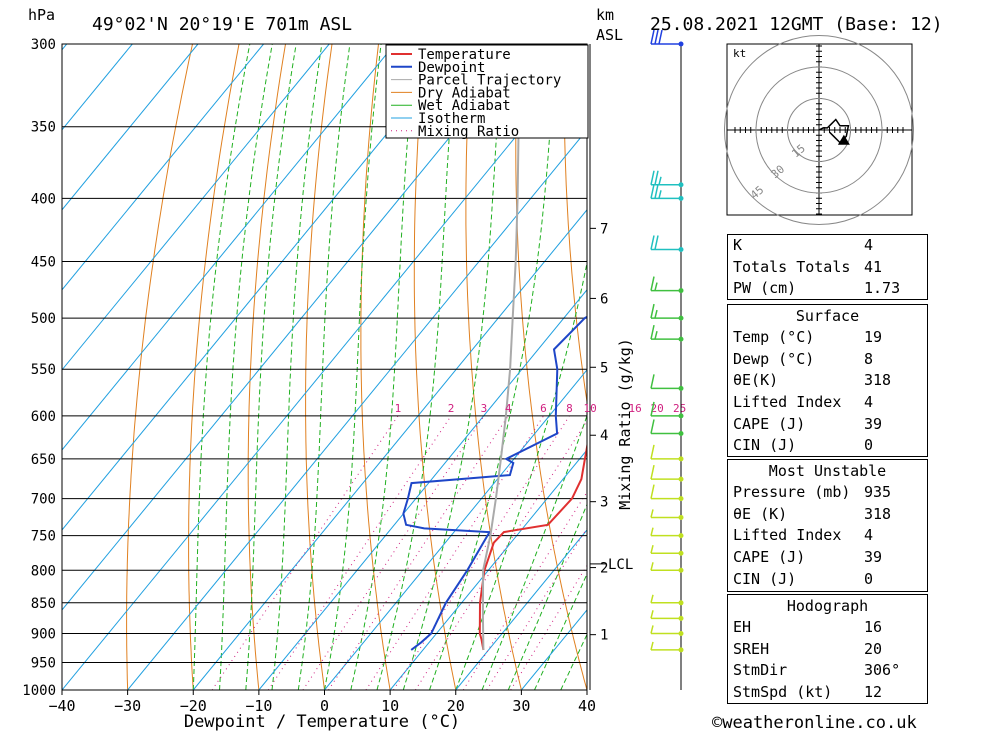  Describe the element at coordinates (873, 423) in the screenshot. I see `surface-cape-value: 39` at that location.